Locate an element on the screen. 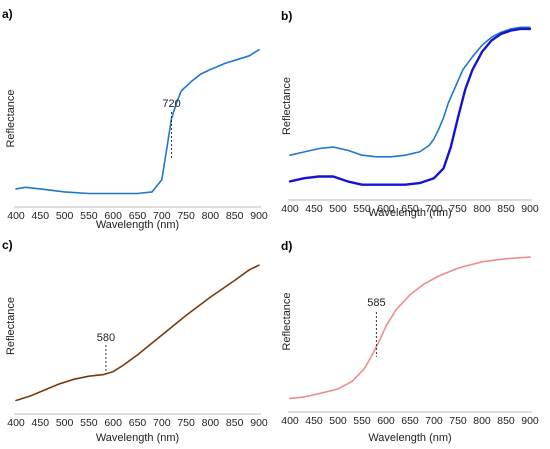 The image size is (550, 449). panel-label: b) is located at coordinates (286, 16).